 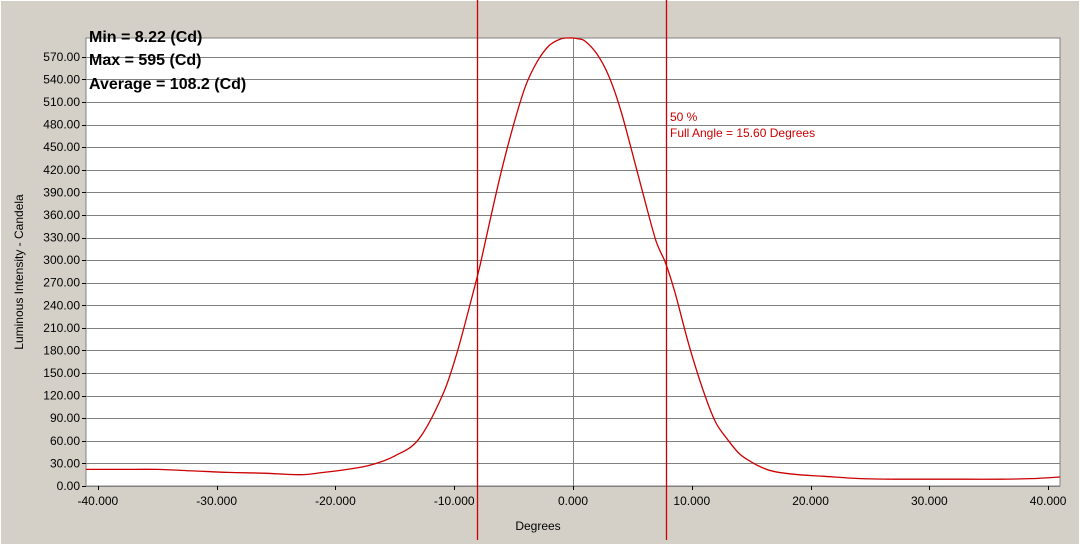 I want to click on y-tick-label: 90.00, so click(x=65, y=418).